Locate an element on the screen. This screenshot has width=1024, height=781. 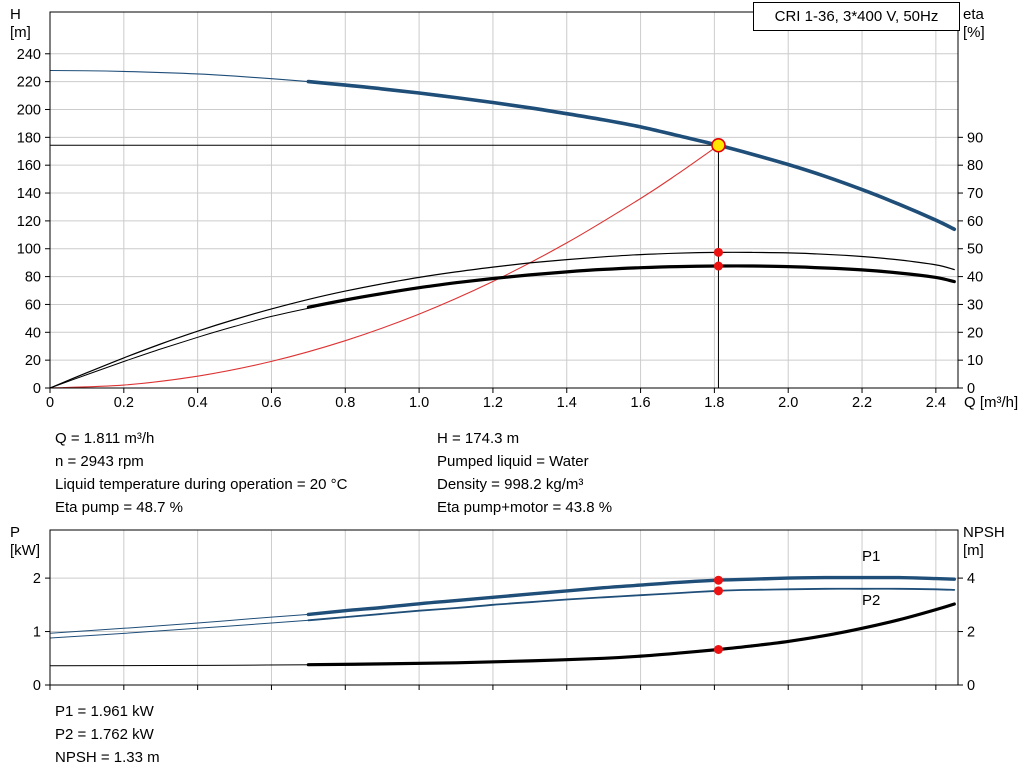
y-right-axis-label: eta is located at coordinates (974, 14).